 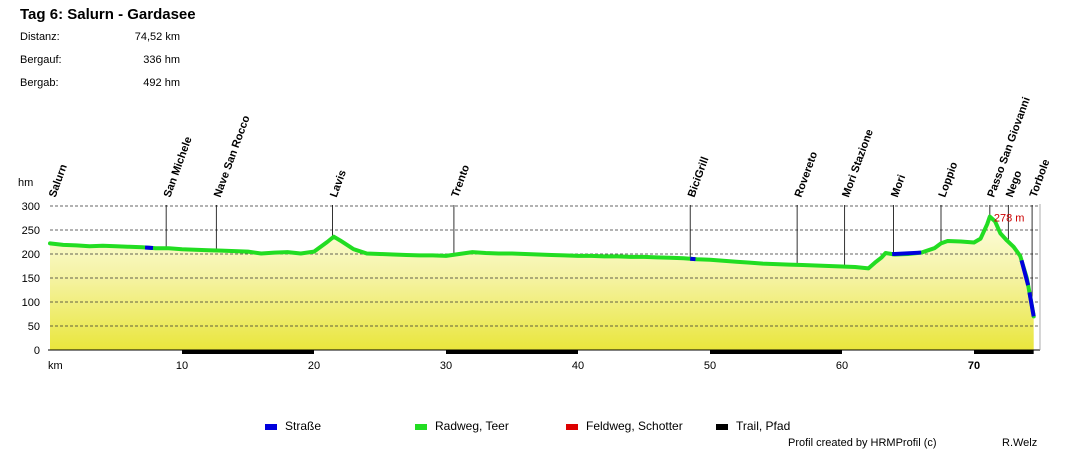 I want to click on x-tick-label: 50, so click(x=710, y=366).